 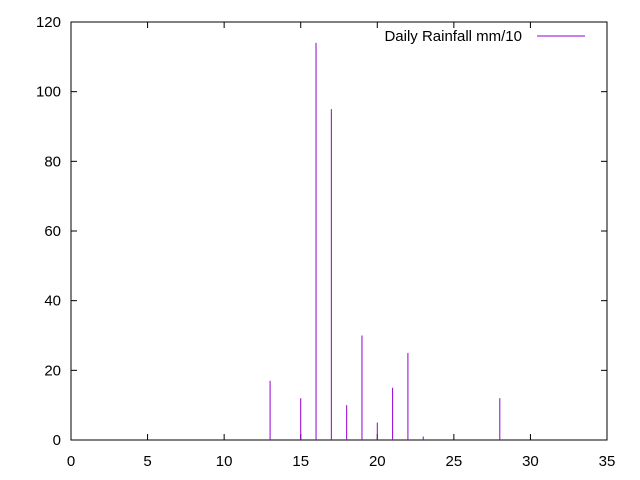 I want to click on y-tick-label: 120, so click(x=48, y=22).